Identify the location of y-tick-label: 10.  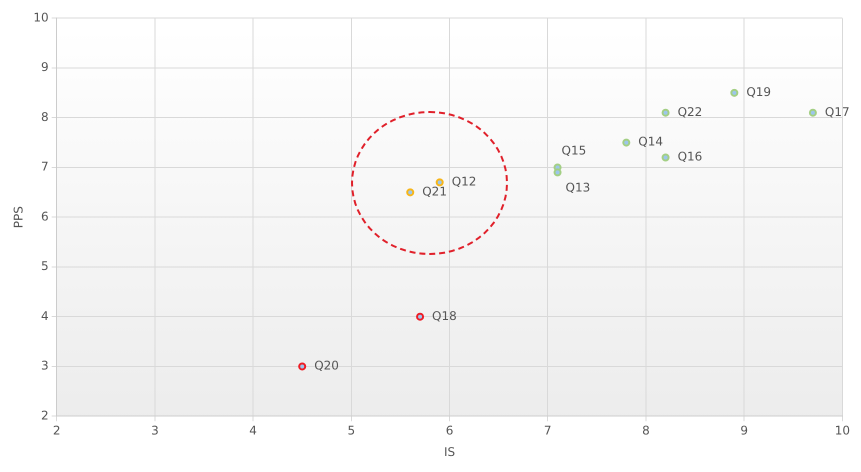
(41, 17).